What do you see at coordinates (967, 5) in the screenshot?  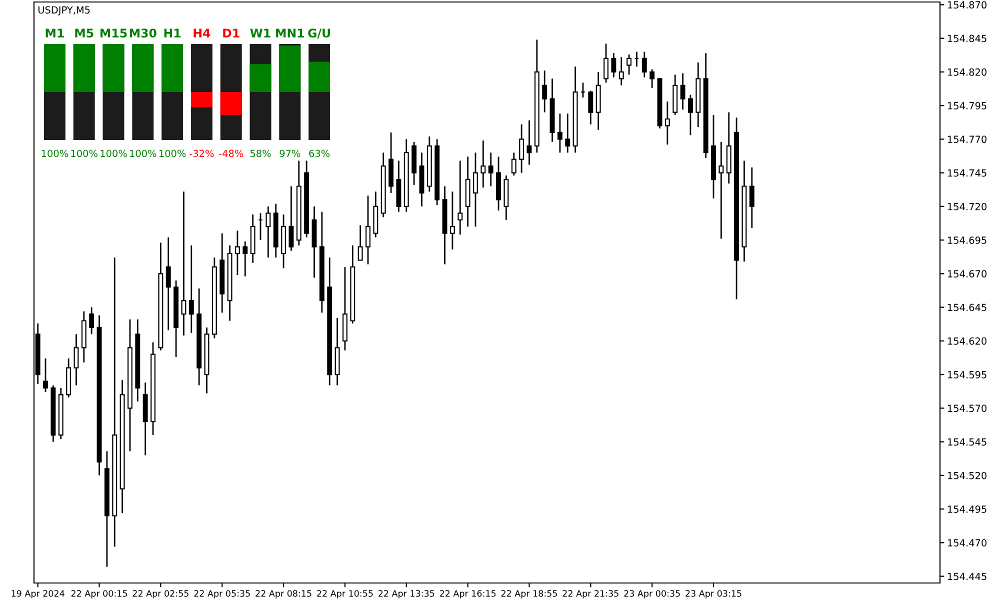 I see `y-tick-label: 154.870` at bounding box center [967, 5].